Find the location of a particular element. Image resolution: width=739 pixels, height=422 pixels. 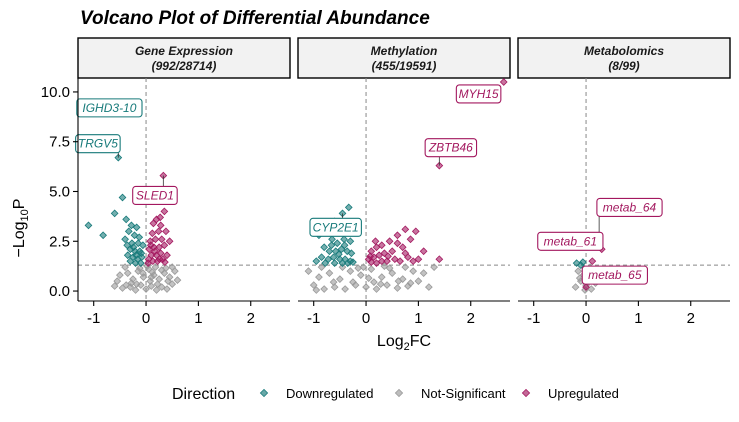

label-text: metab_61 is located at coordinates (570, 241).